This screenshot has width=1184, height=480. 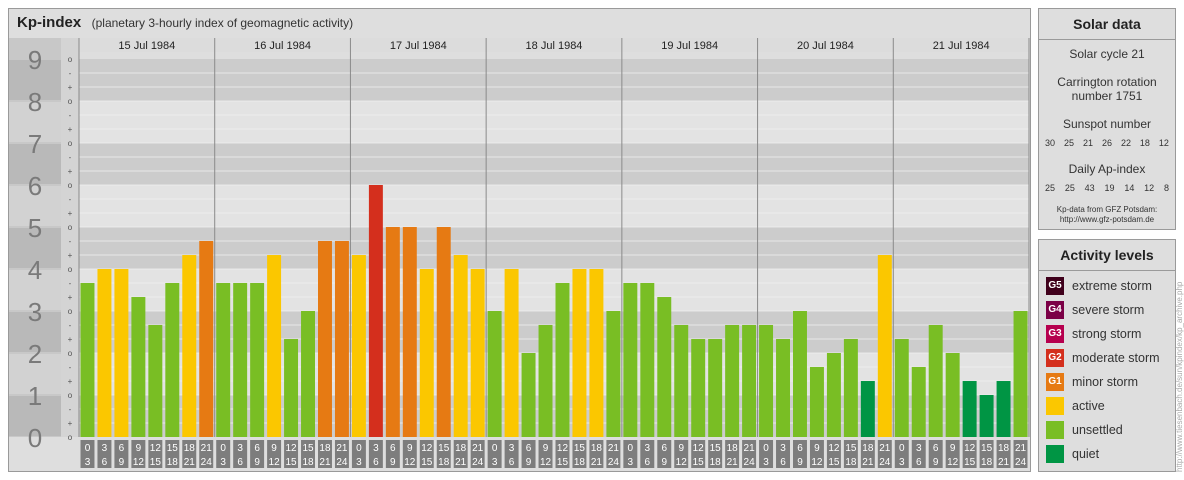 I want to click on y-tick-label: 8, so click(x=35, y=102).